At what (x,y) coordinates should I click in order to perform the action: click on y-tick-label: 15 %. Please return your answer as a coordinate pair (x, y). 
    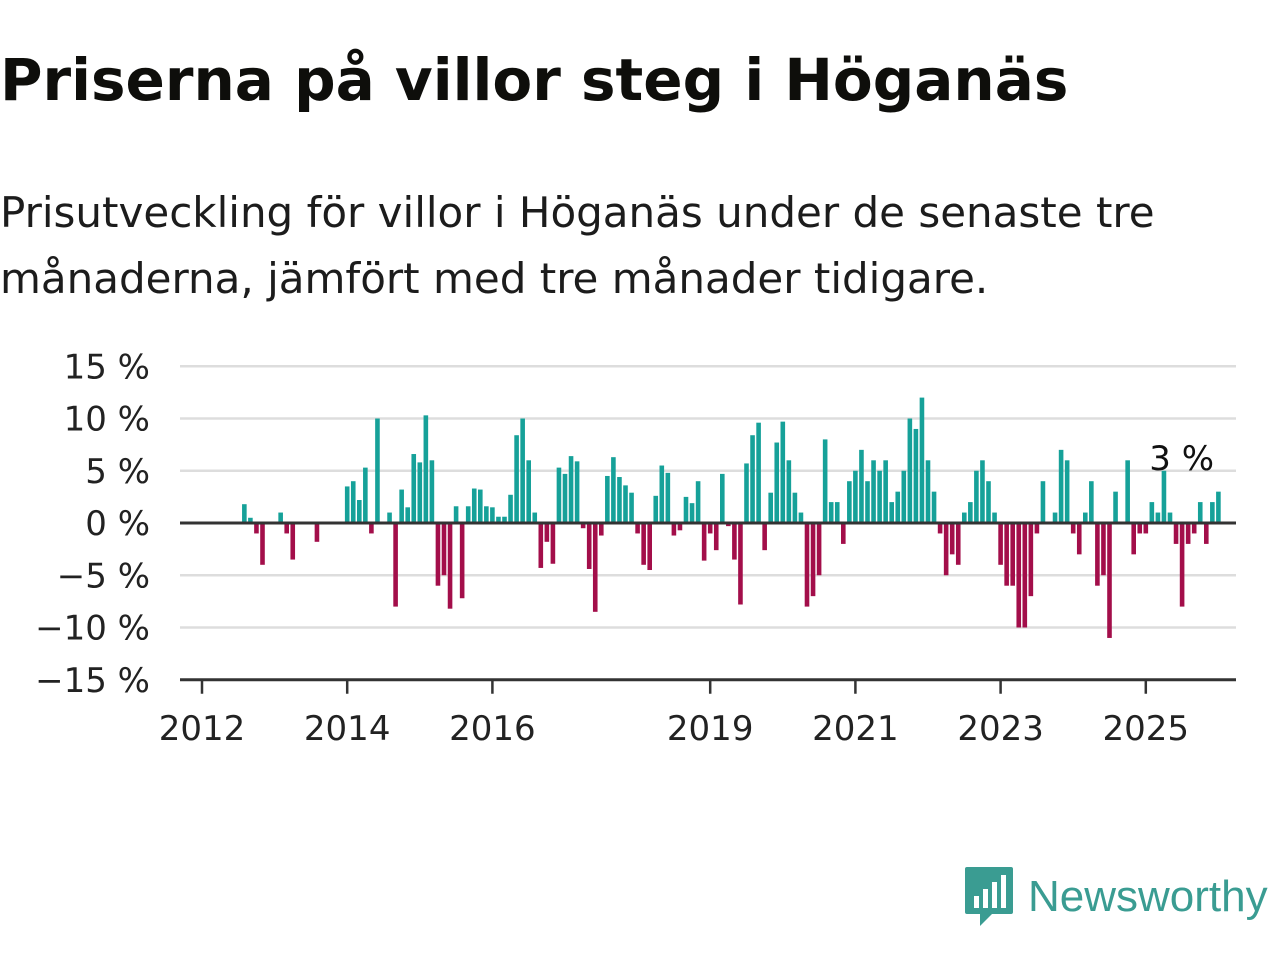
    Looking at the image, I should click on (107, 367).